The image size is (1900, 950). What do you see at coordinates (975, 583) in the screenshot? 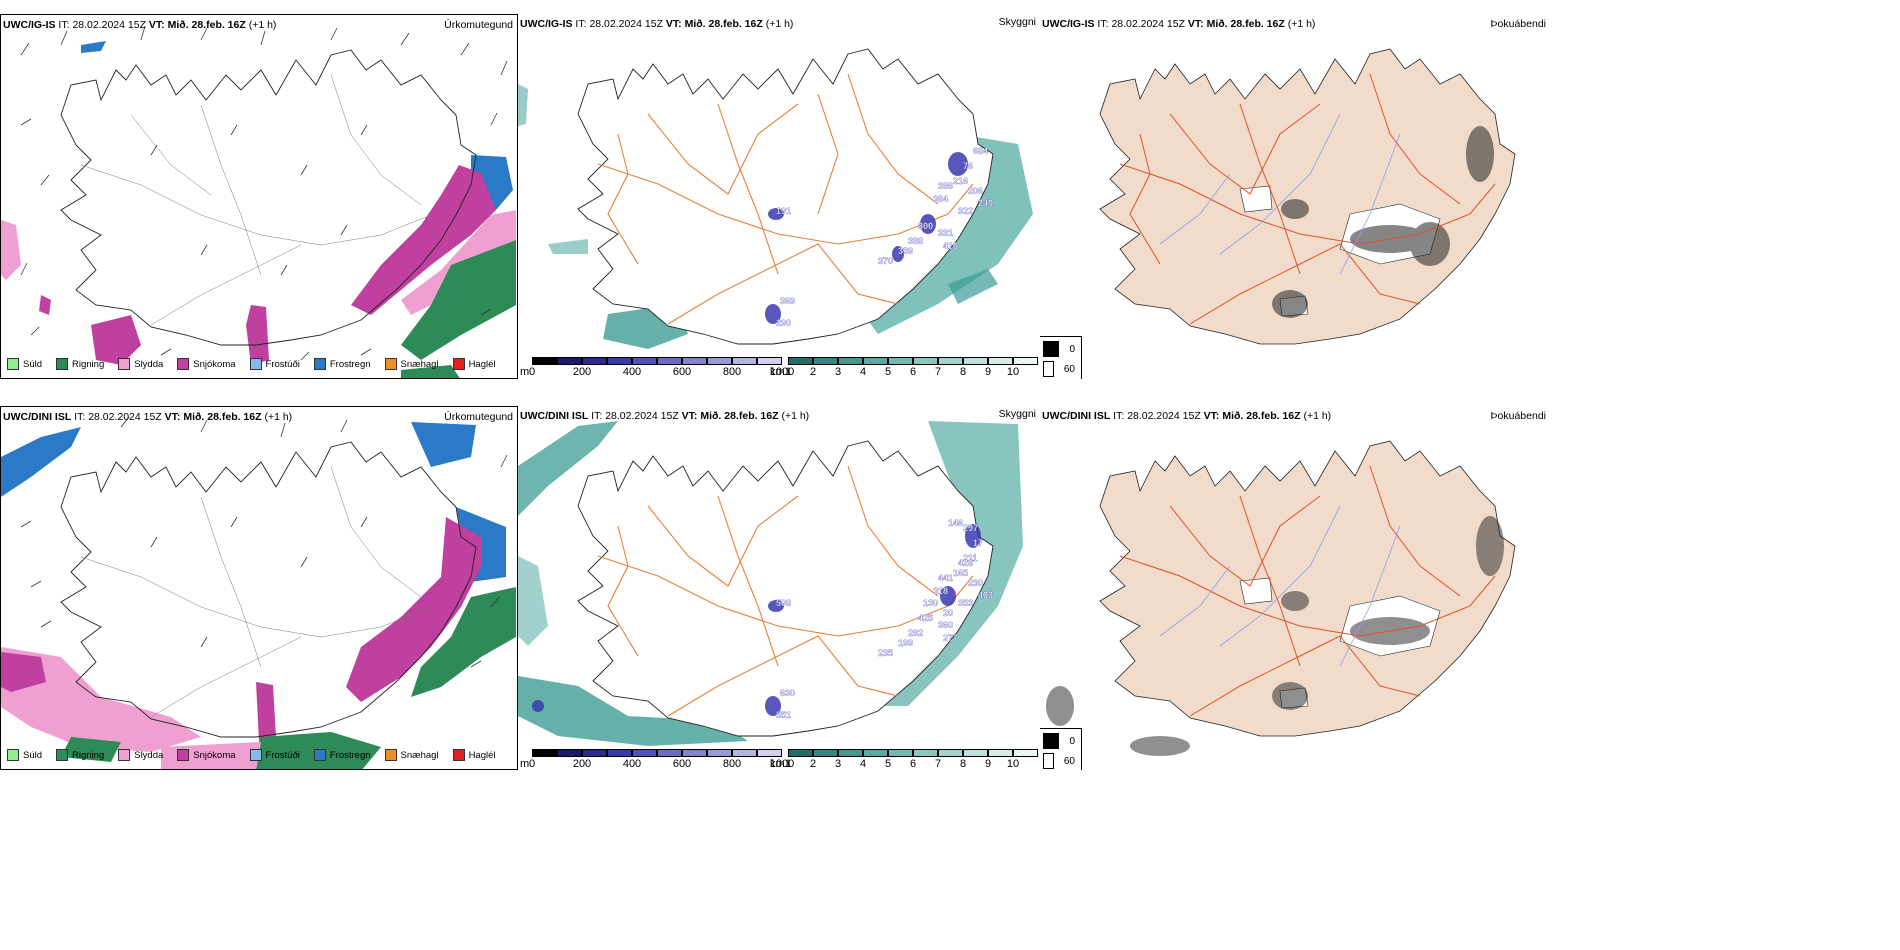
I see `visibility-value-label: 230` at bounding box center [975, 583].